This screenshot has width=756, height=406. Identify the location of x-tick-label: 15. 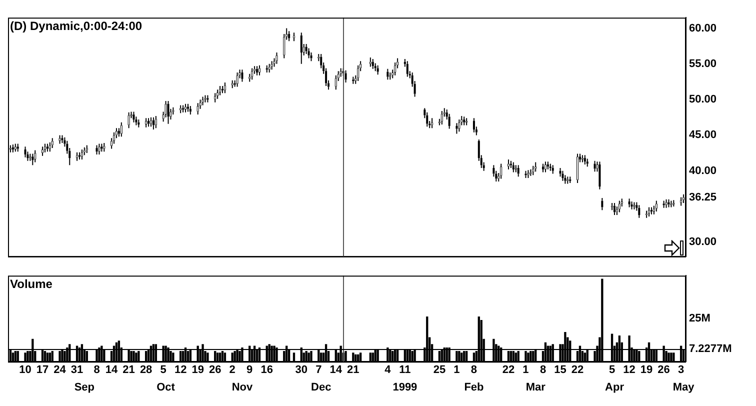
(560, 370).